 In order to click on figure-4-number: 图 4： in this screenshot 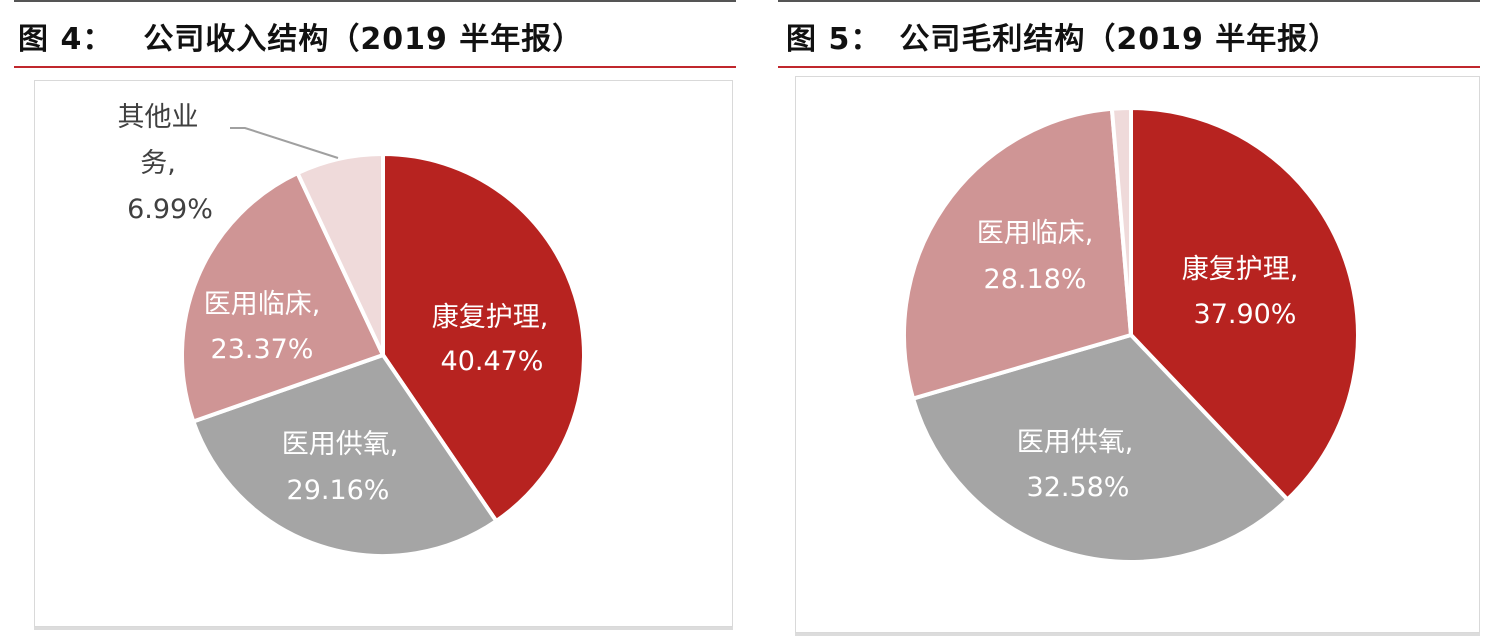, I will do `click(66, 39)`.